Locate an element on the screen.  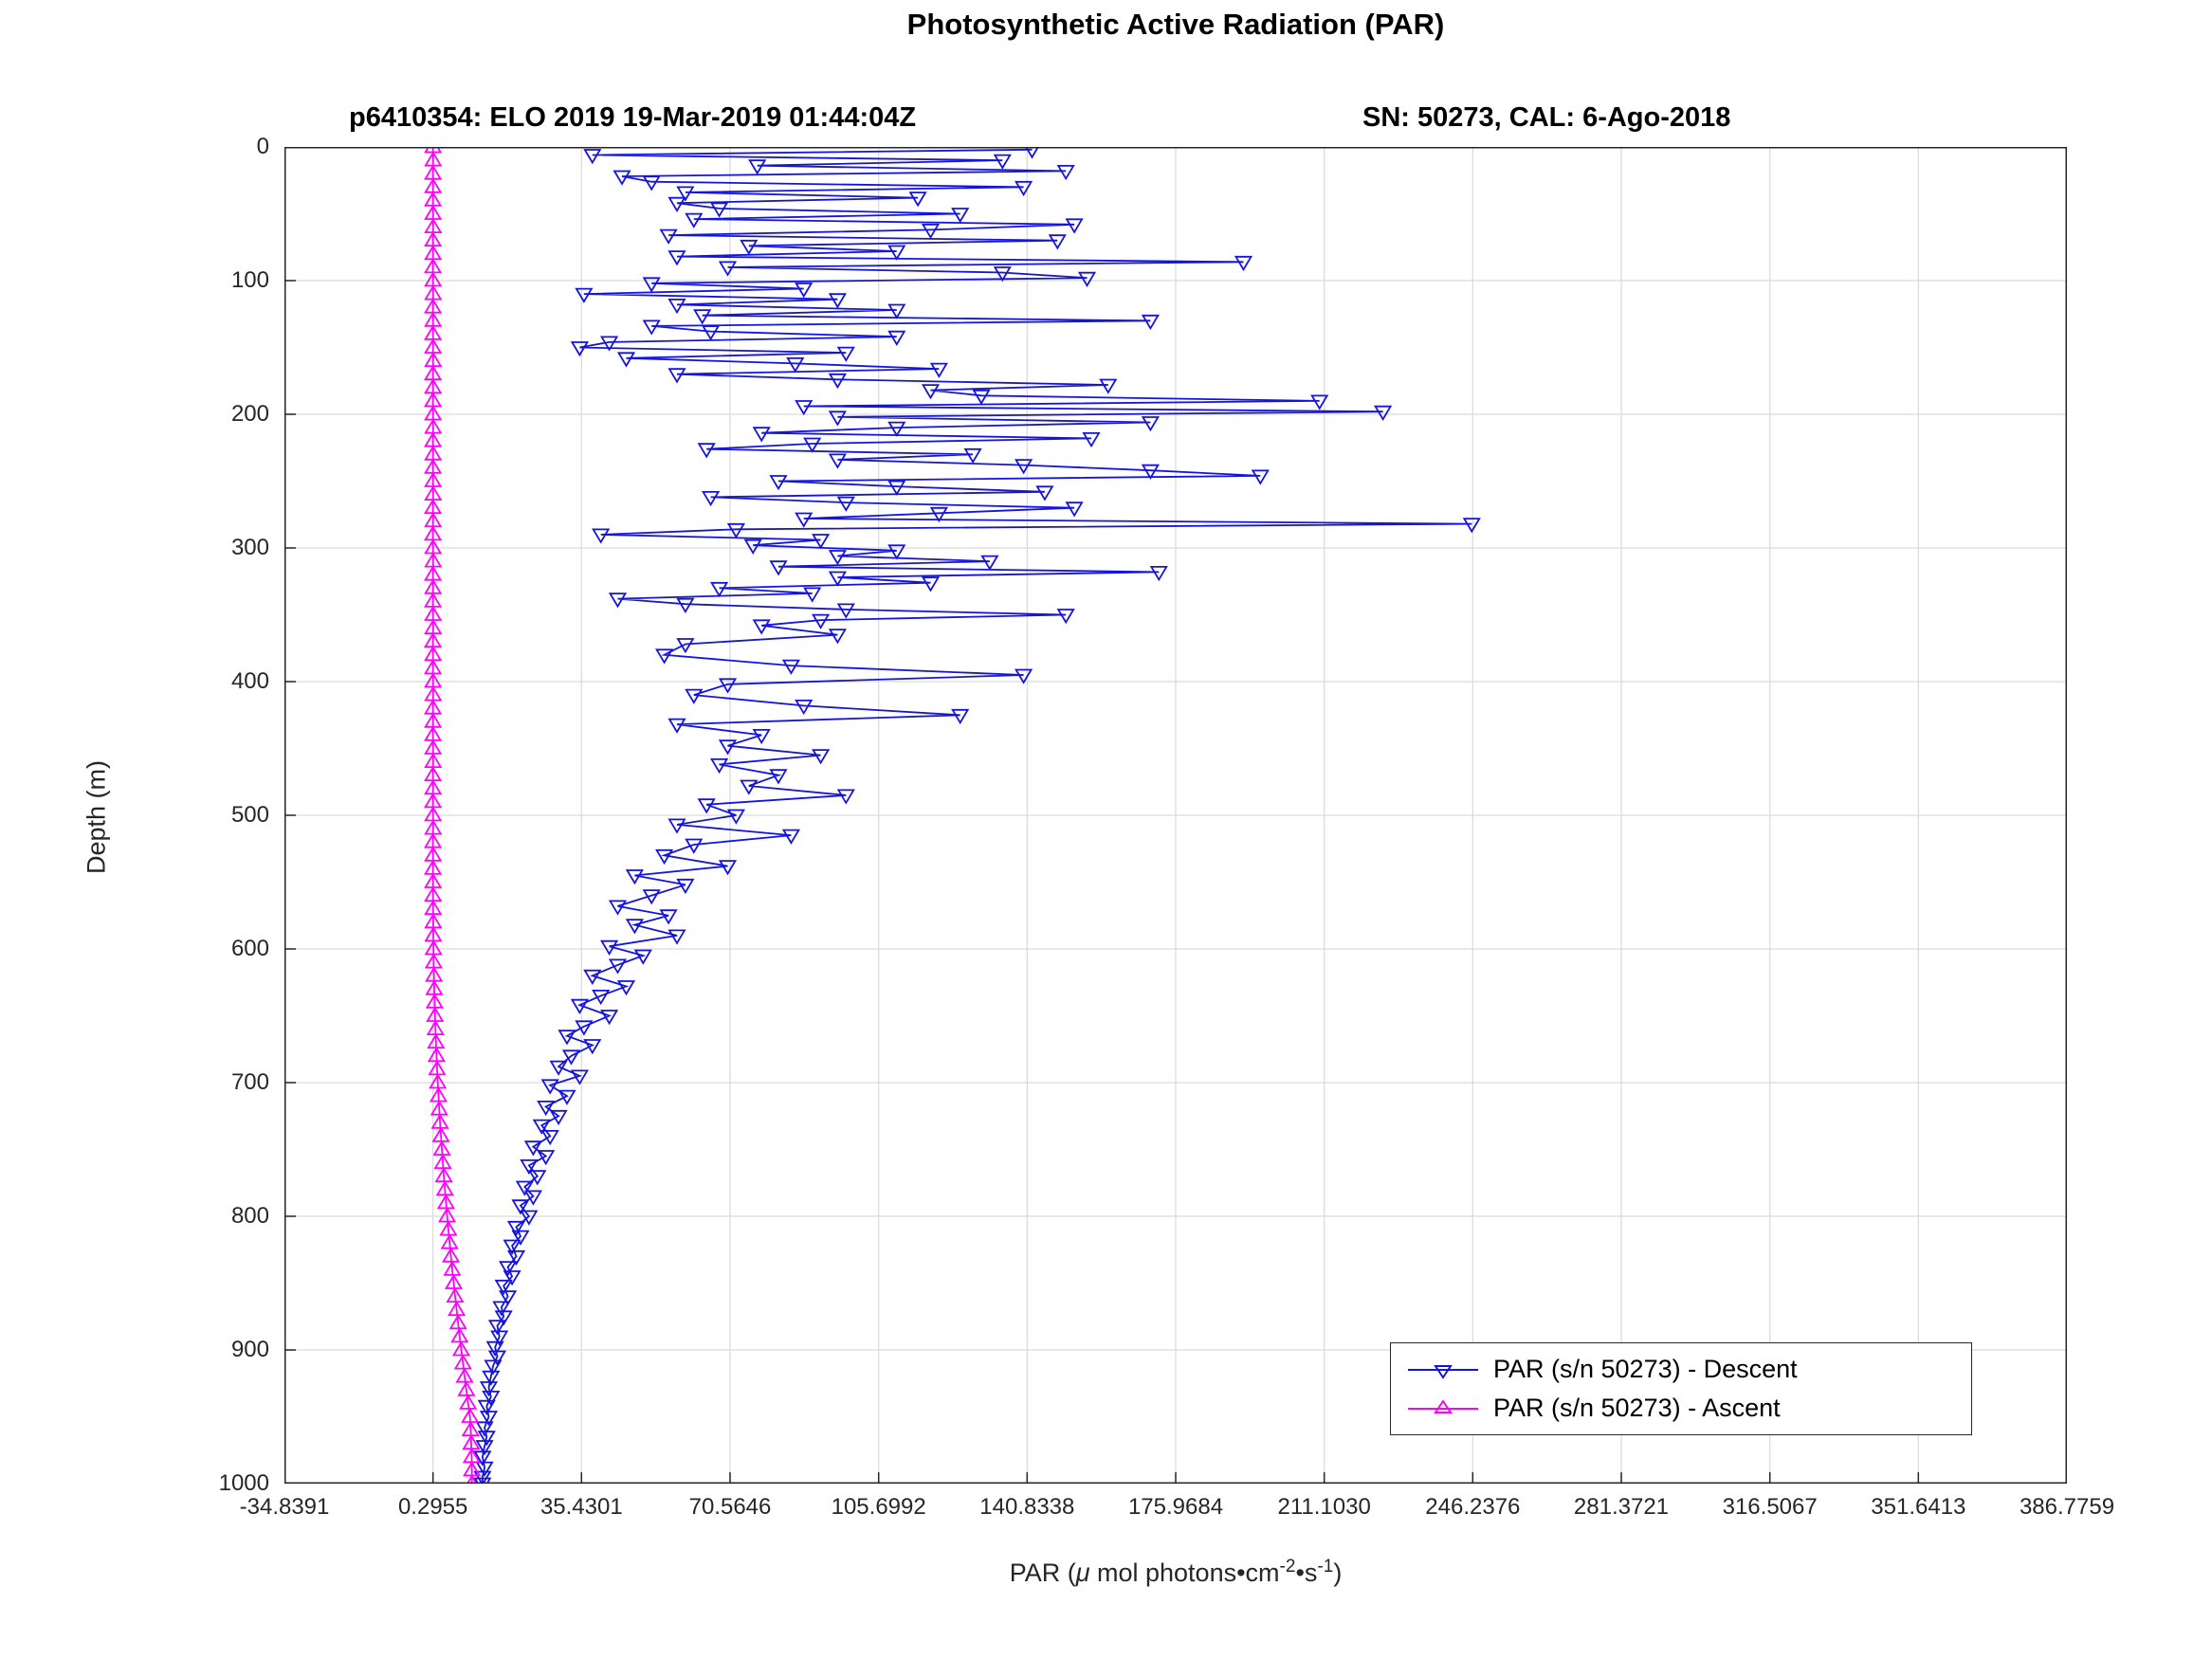
descent-line-sample-icon is located at coordinates (1443, 1371).